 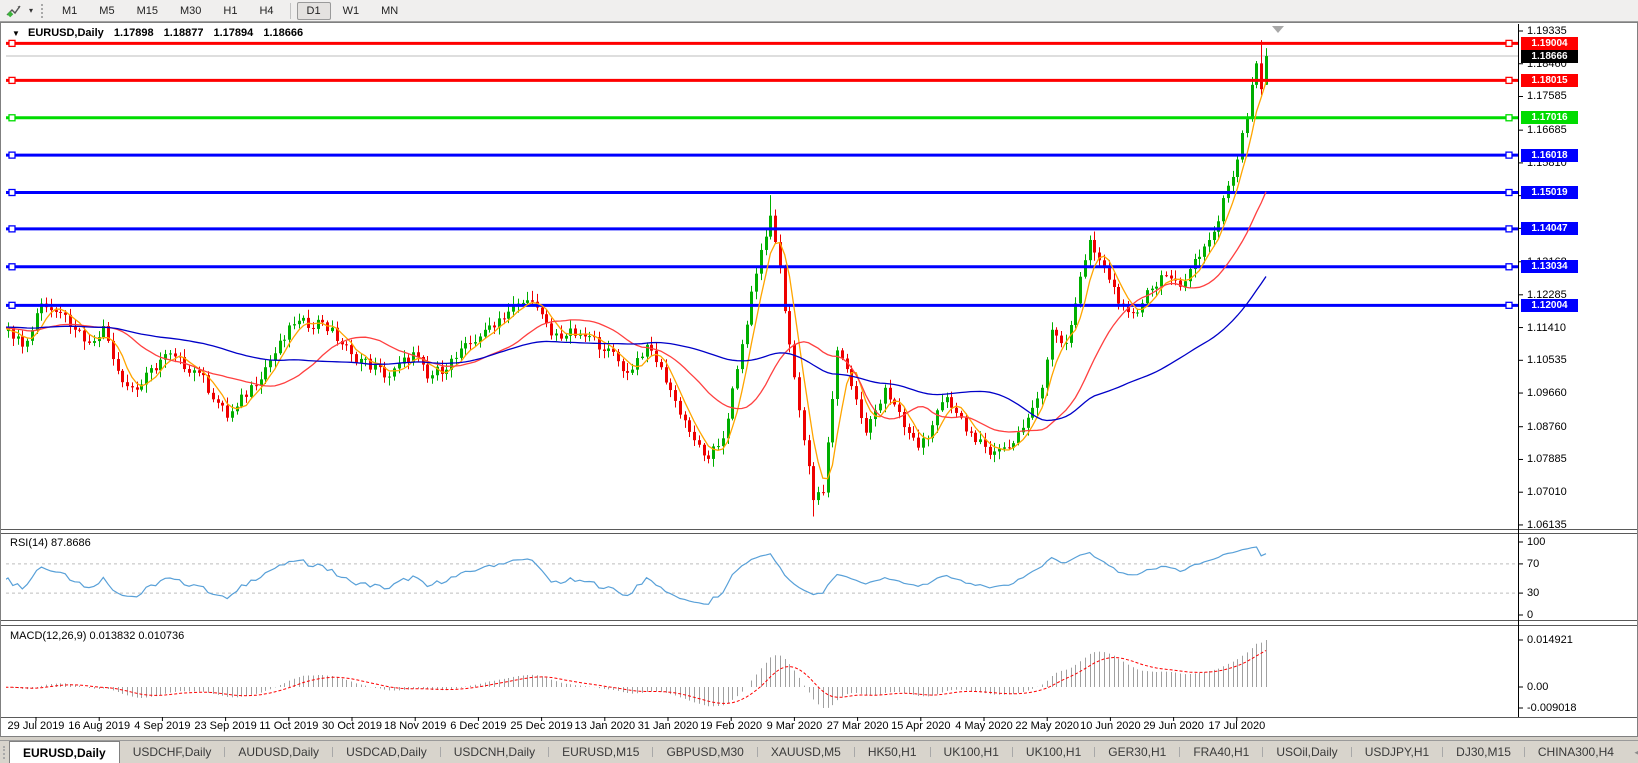 What do you see at coordinates (4, 752) in the screenshot?
I see `tabbar-grip` at bounding box center [4, 752].